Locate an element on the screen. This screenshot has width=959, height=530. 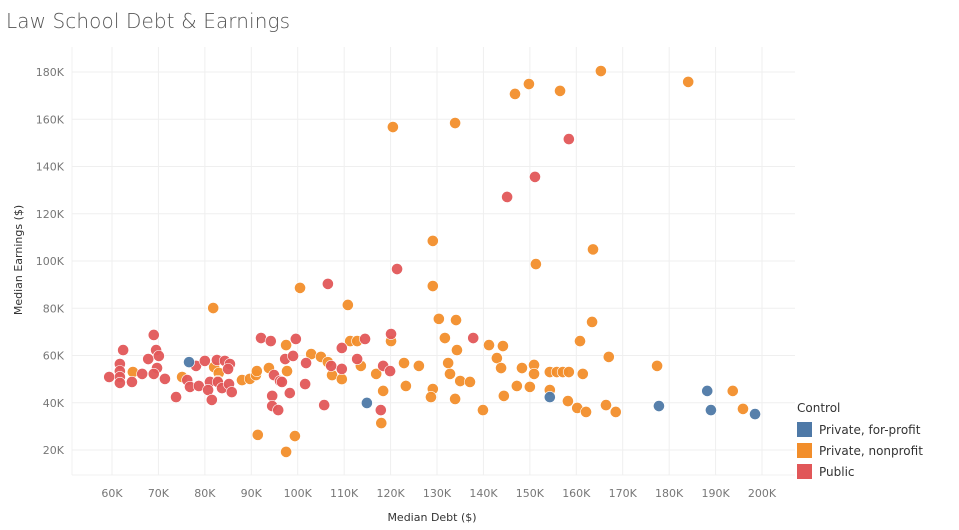
legend-item-private-for-profit: Private, for-profit is located at coordinates (860, 429).